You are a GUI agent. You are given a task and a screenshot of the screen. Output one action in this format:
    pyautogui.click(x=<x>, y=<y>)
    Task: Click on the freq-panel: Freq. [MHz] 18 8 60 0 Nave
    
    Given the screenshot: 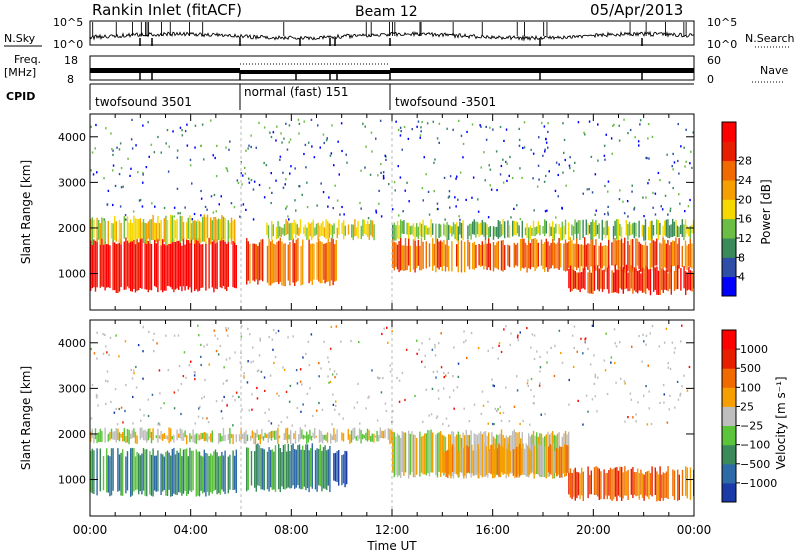 What is the action you would take?
    pyautogui.click(x=396, y=69)
    